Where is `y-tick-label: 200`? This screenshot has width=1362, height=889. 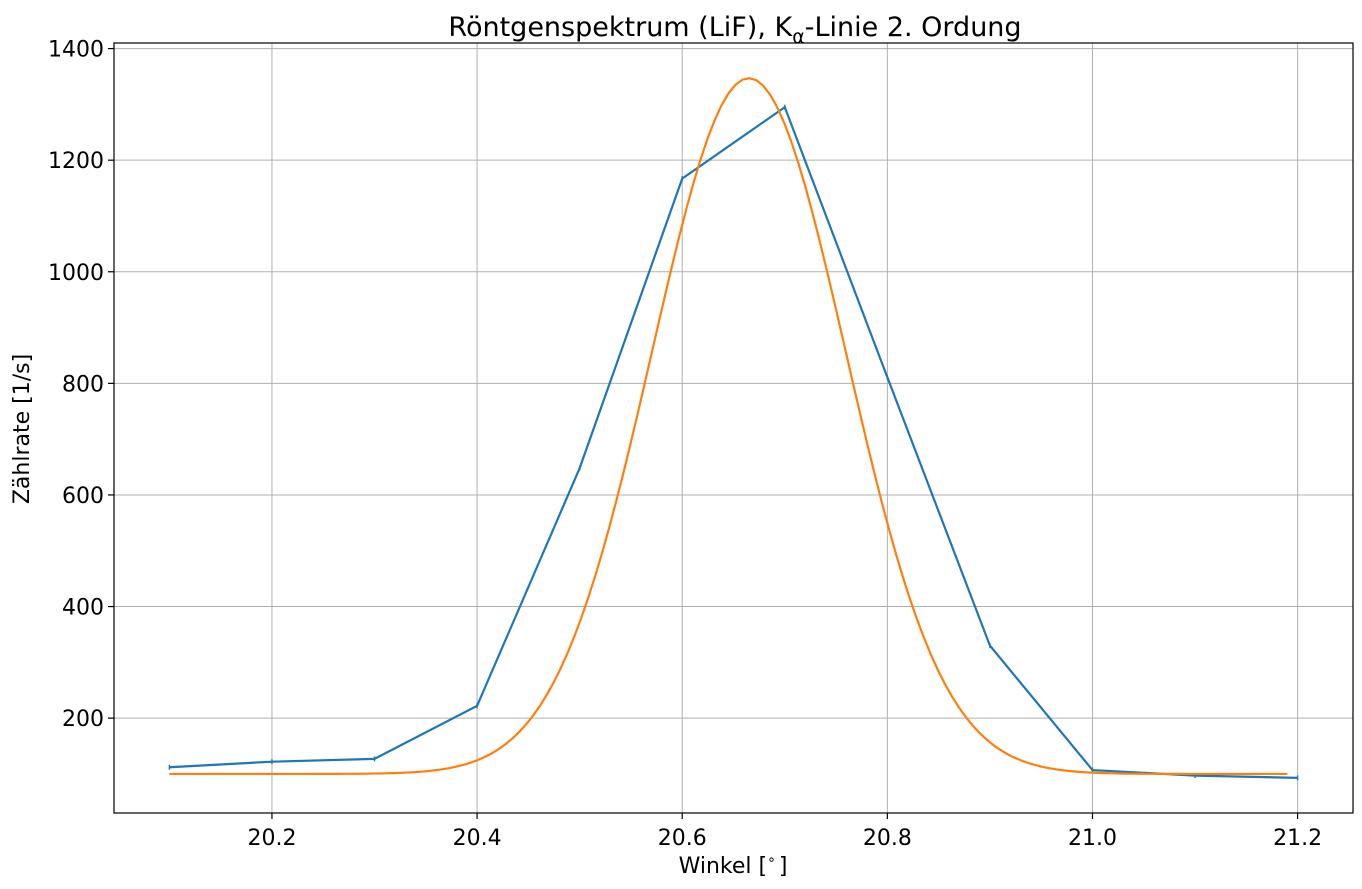 y-tick-label: 200 is located at coordinates (83, 719).